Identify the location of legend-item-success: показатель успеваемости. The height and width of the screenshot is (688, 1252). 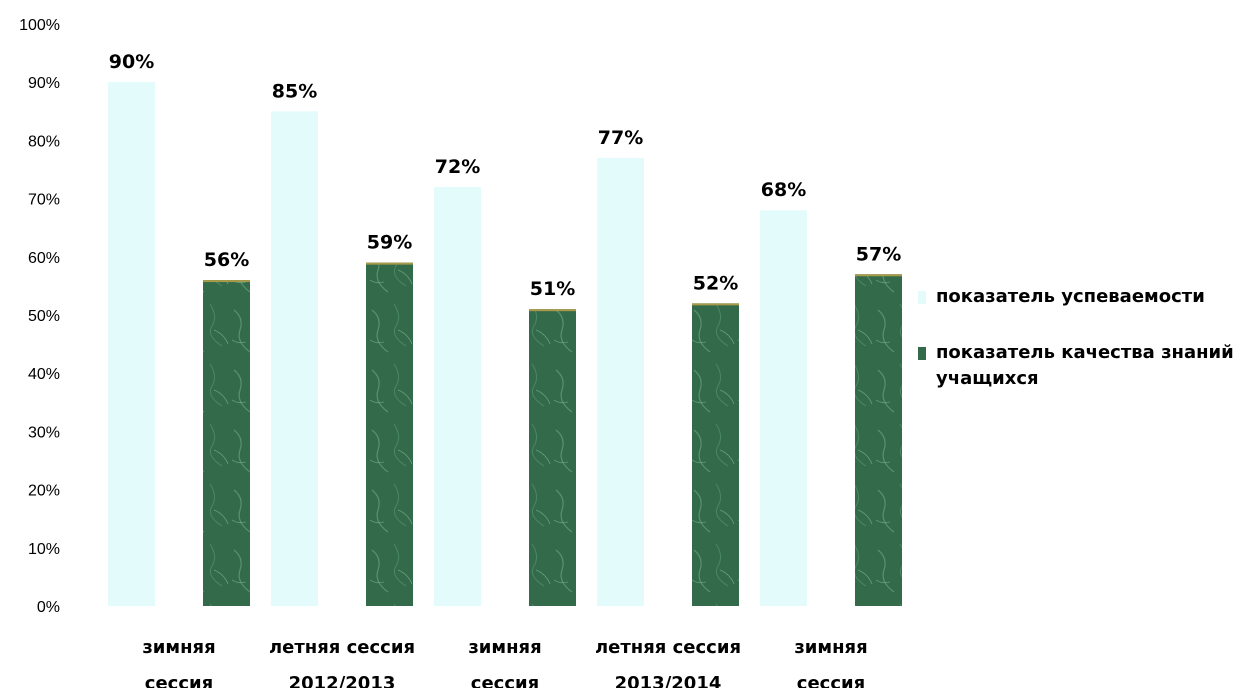
(1083, 297).